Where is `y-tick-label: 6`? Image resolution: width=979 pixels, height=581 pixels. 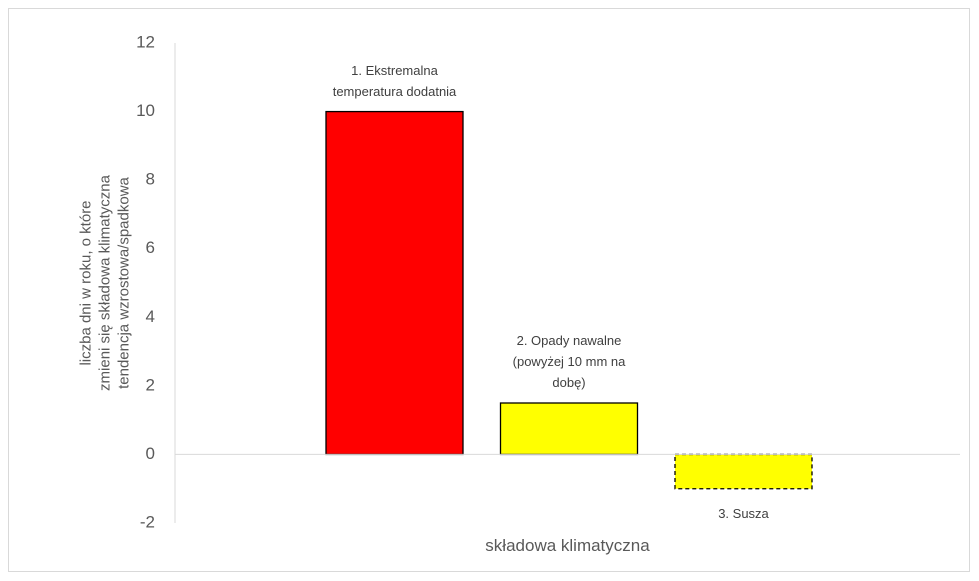
y-tick-label: 6 is located at coordinates (150, 247).